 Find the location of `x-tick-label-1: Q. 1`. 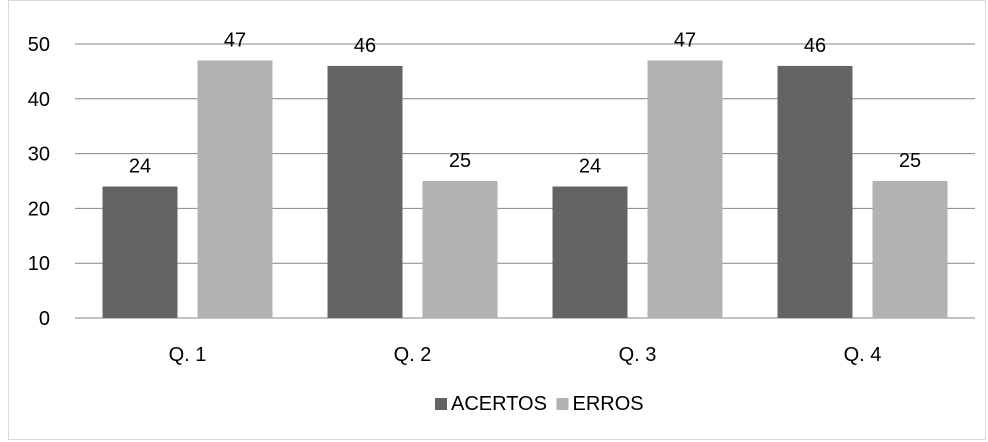

x-tick-label-1: Q. 1 is located at coordinates (188, 355).